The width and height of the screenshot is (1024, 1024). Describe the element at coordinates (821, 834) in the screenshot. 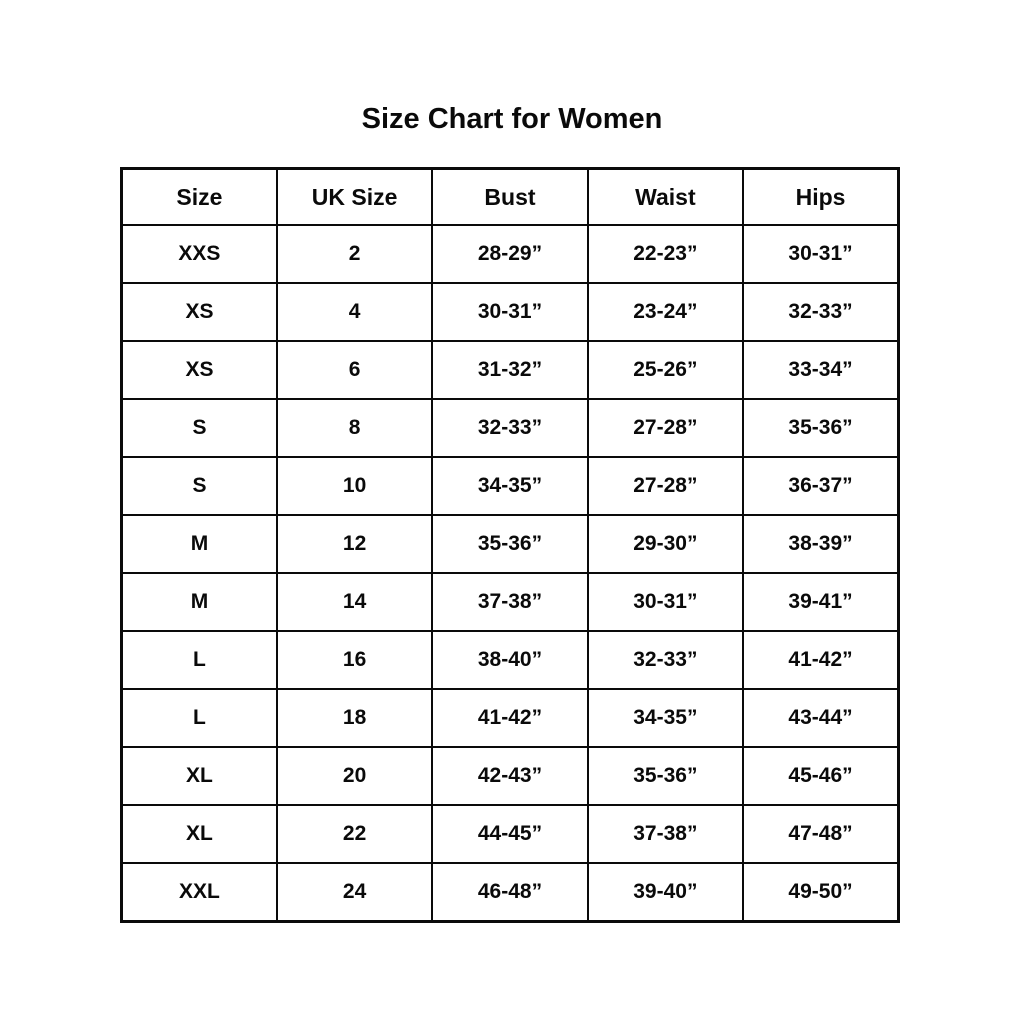

I see `cell-hips: 47-48”` at that location.